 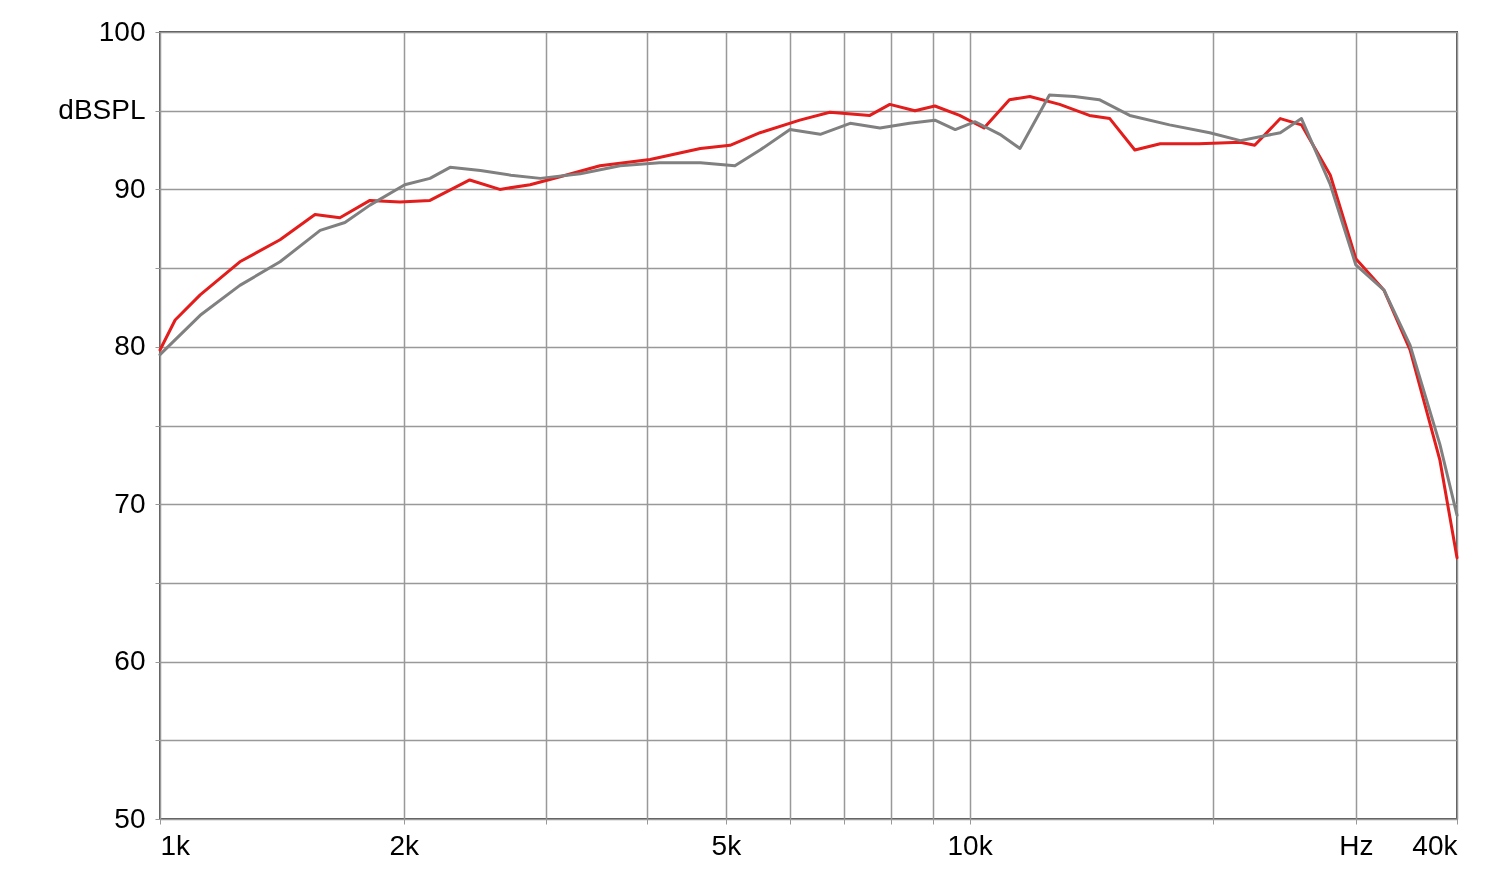 What do you see at coordinates (970, 845) in the screenshot?
I see `x-tick-label: 10k` at bounding box center [970, 845].